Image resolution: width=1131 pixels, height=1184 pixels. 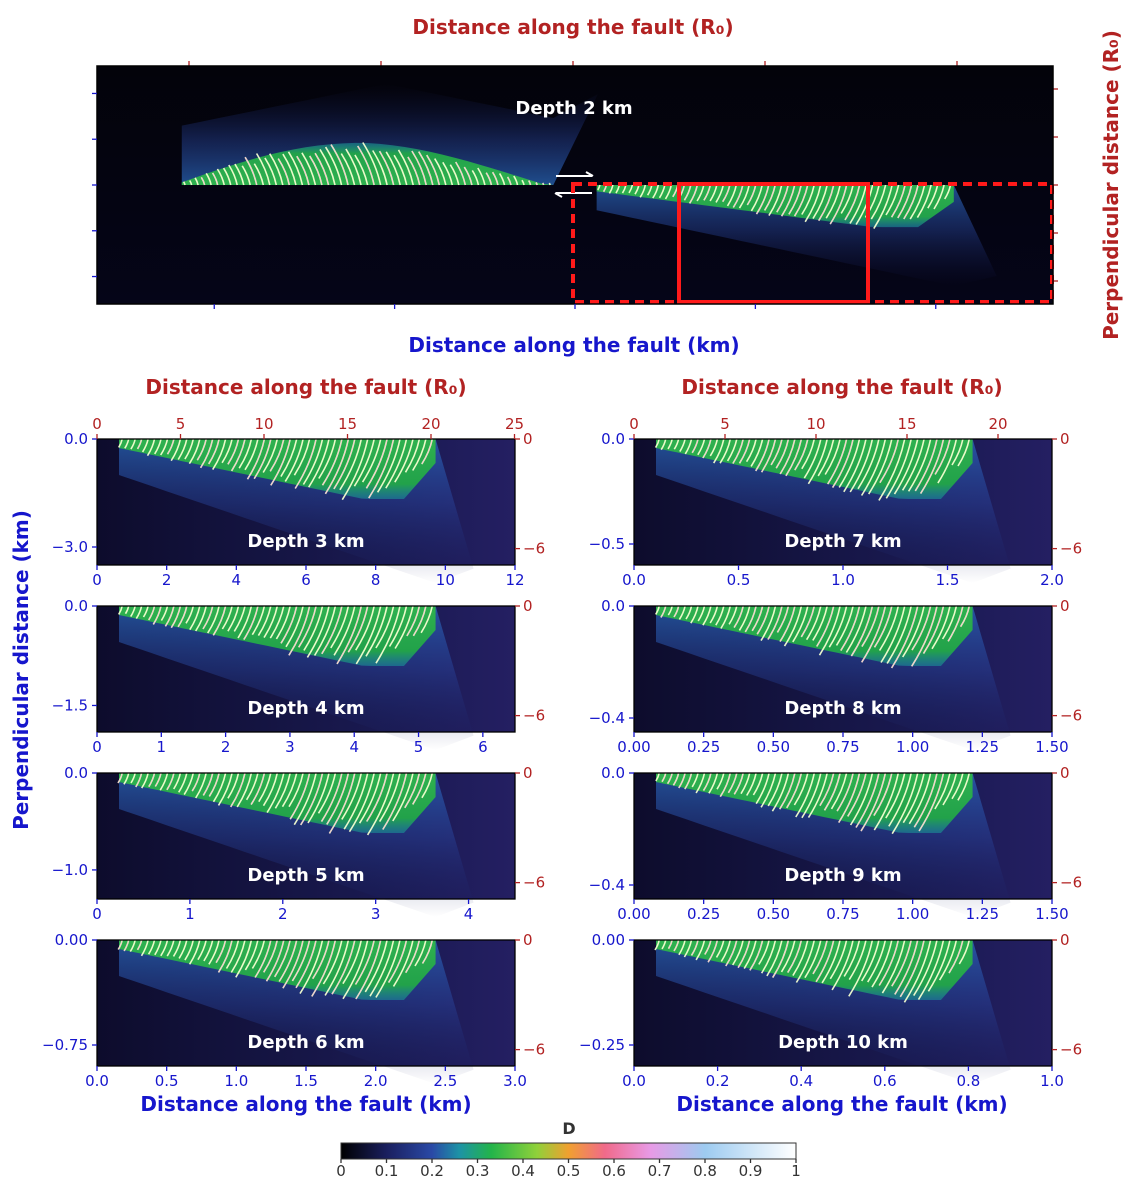 I want to click on left-km-ylabel: Perpendicular distance (km), so click(x=21, y=670).